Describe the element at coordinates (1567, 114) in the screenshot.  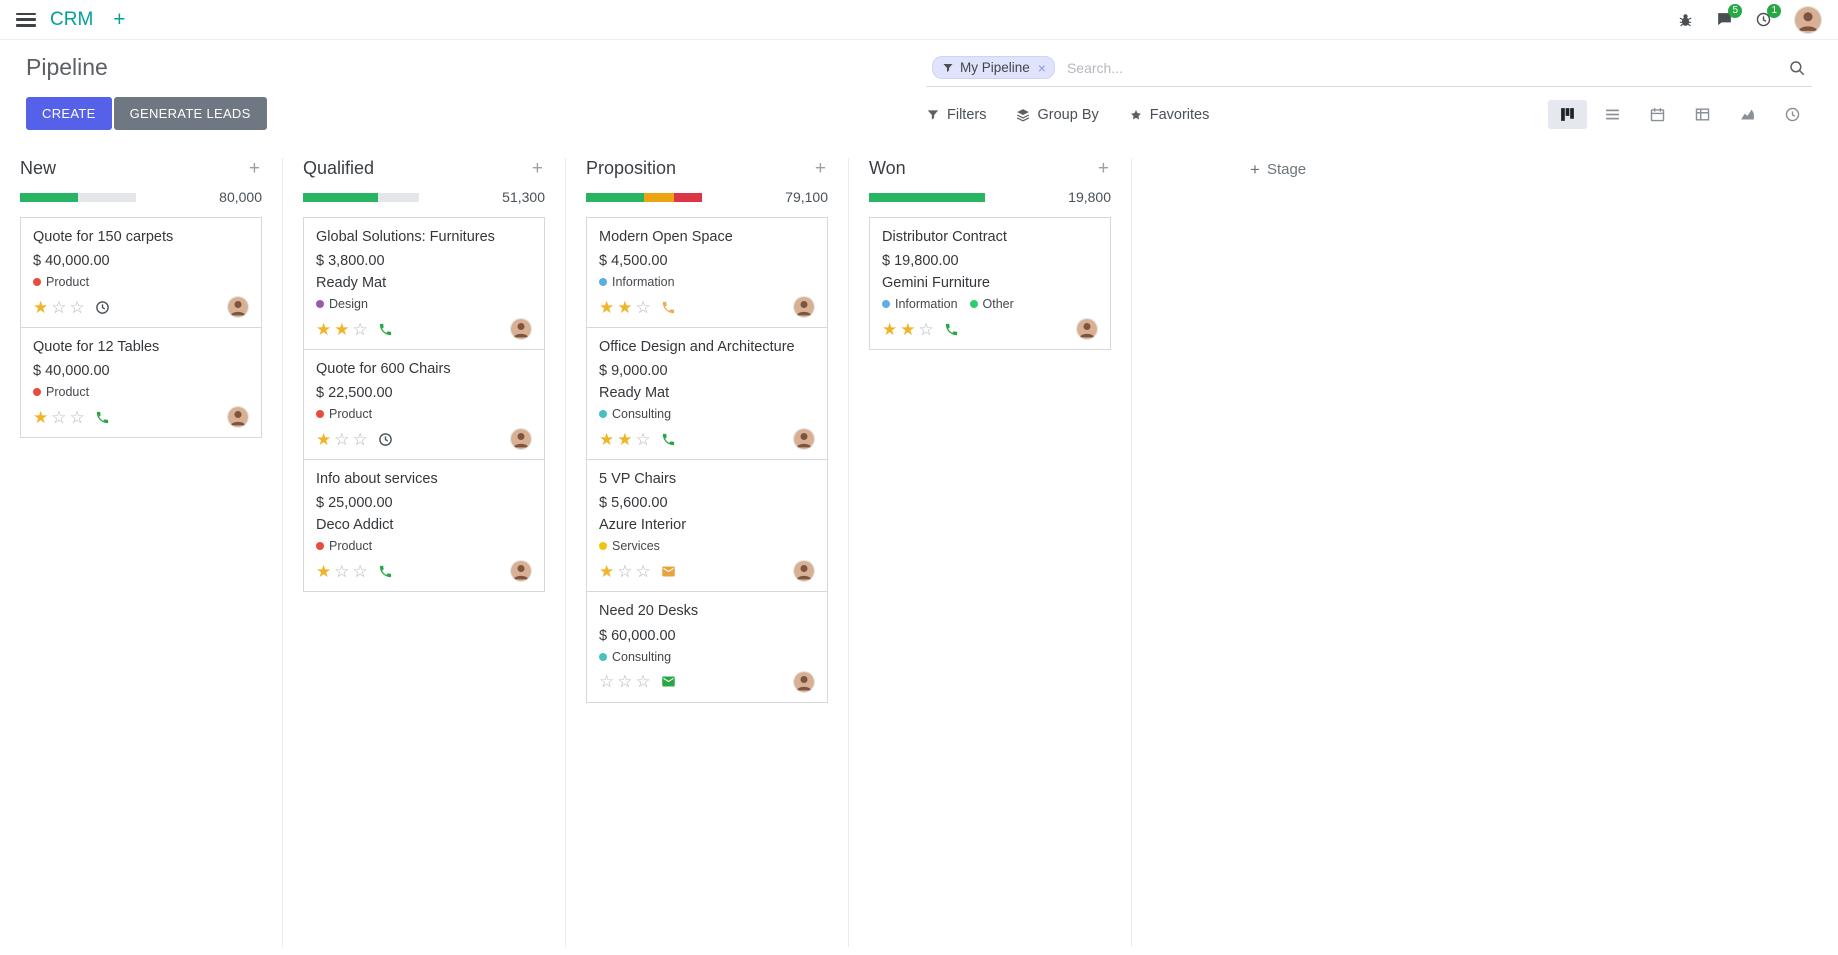
I see `kanban-view-icon` at that location.